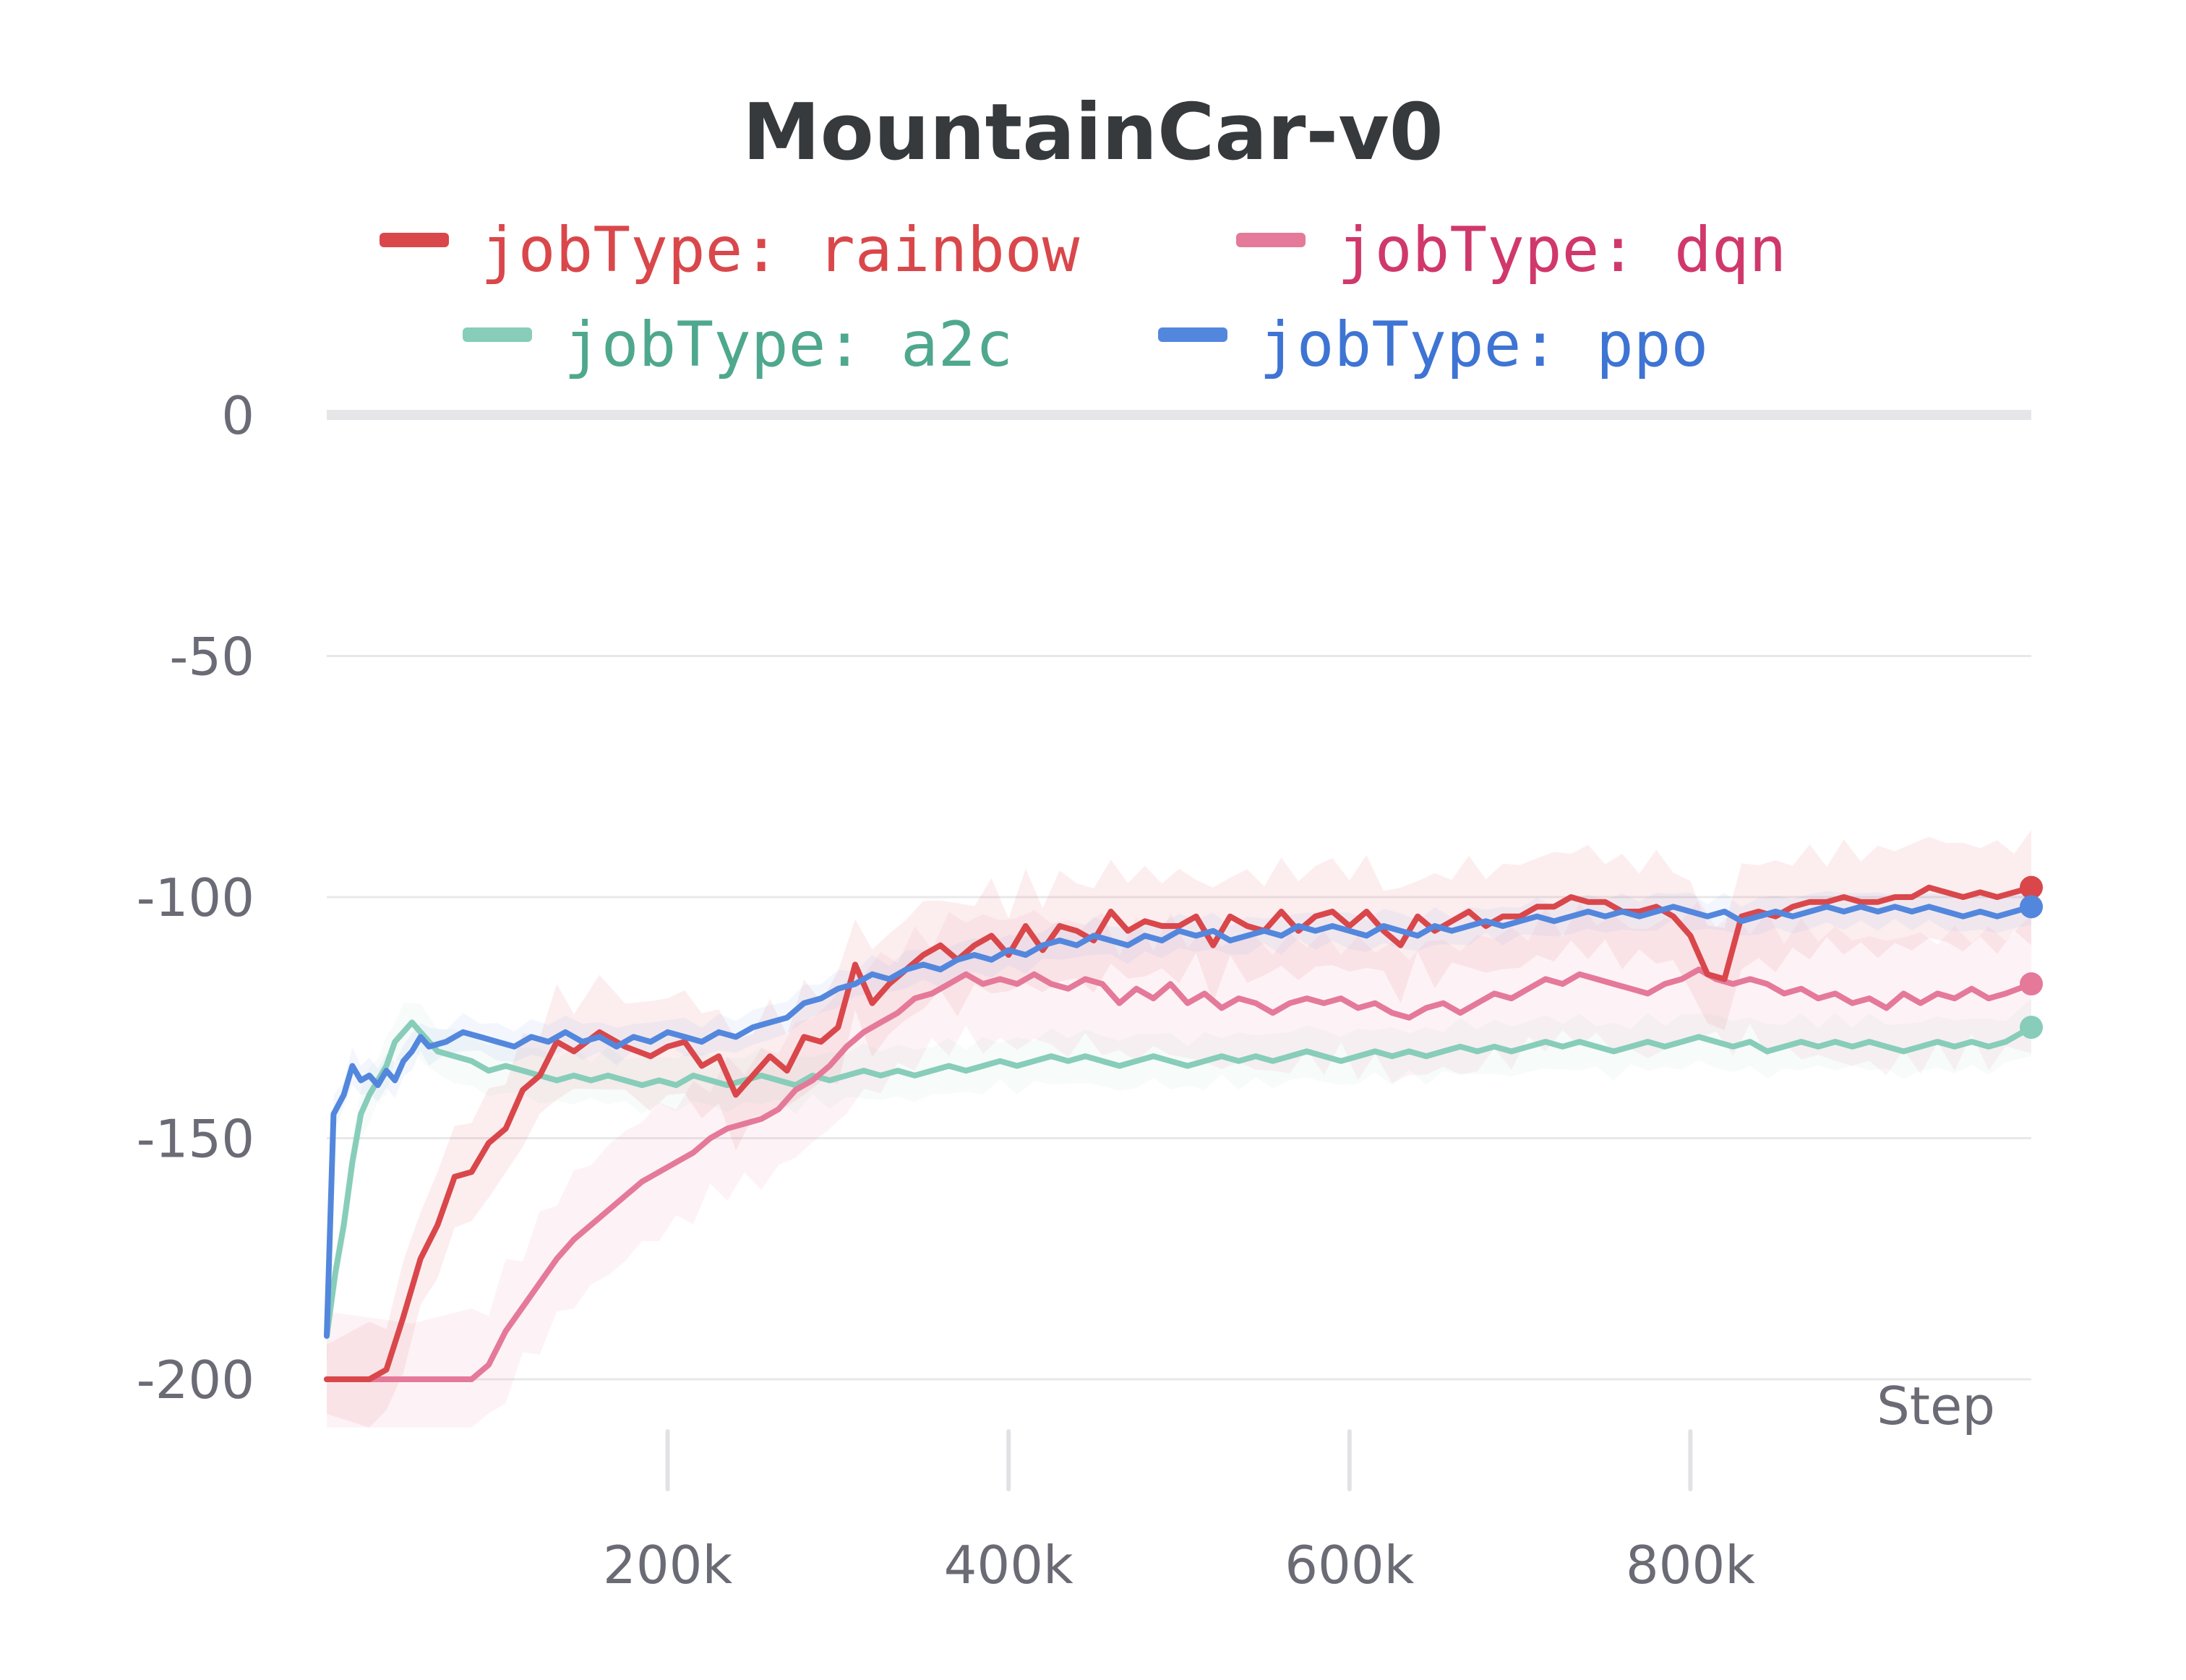 This screenshot has height=1680, width=2186. I want to click on legend-swatch-rainbow, so click(414, 240).